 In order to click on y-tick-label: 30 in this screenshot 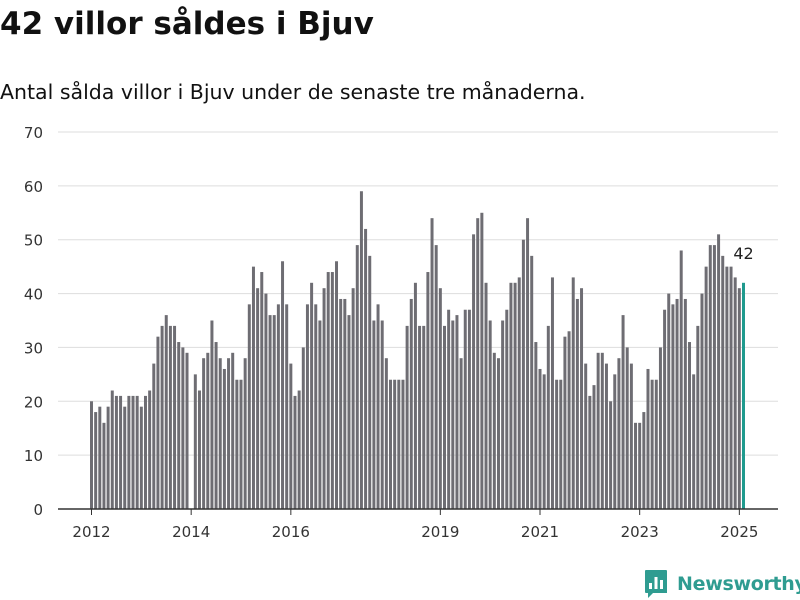, I will do `click(33, 348)`.